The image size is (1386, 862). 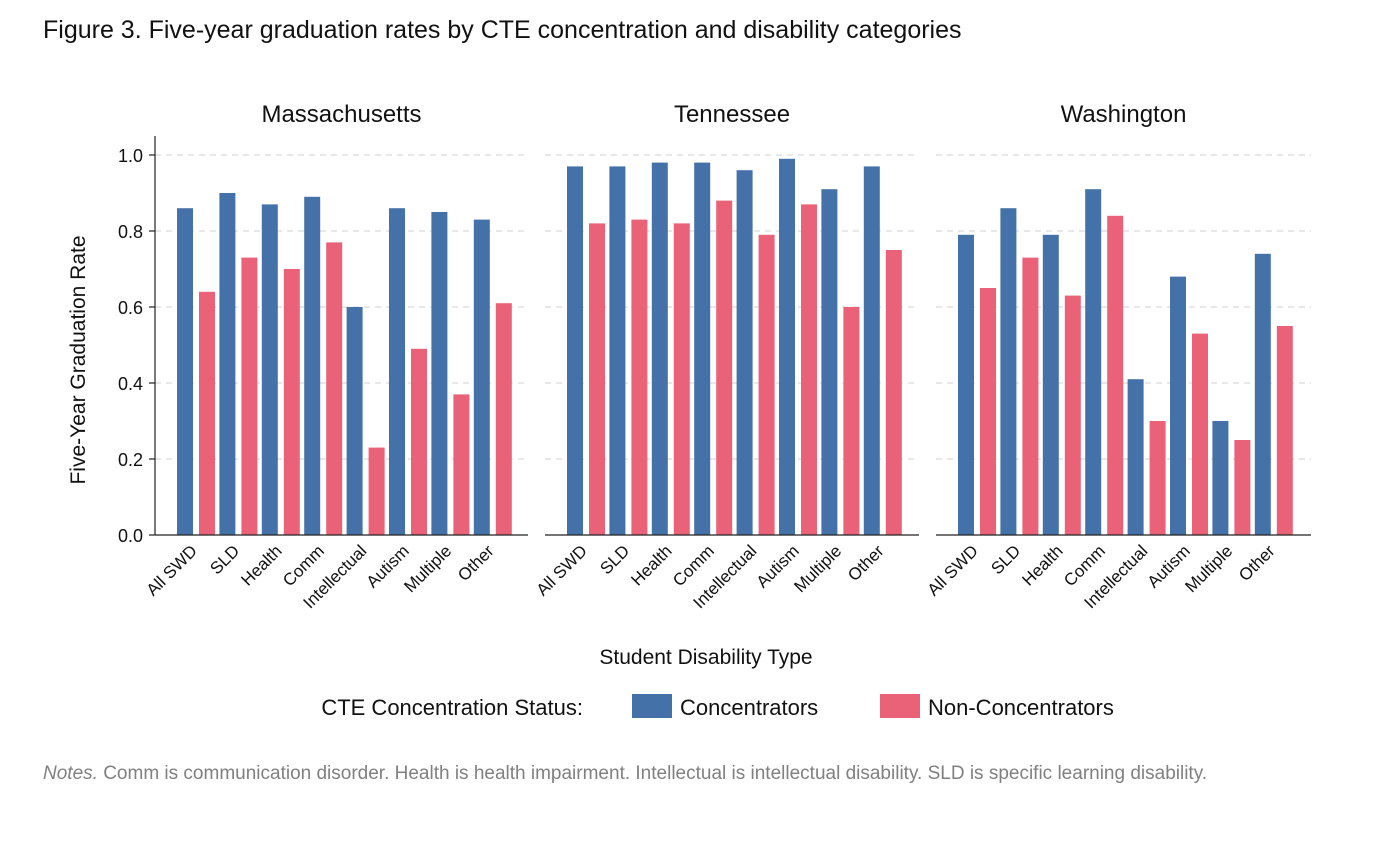 I want to click on panel-title: Washington, so click(x=1124, y=114).